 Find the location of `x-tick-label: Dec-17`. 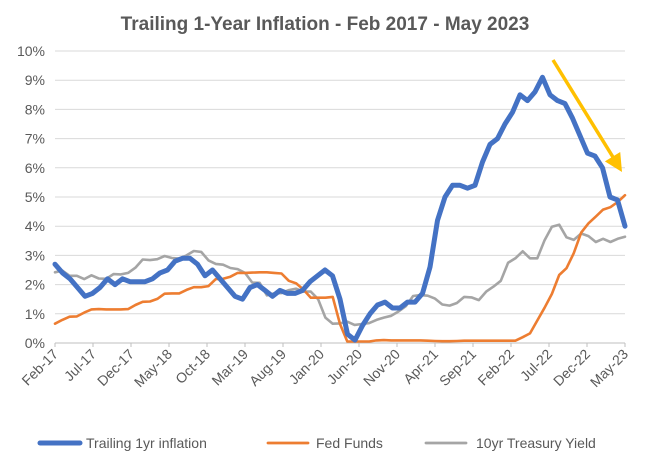

x-tick-label: Dec-17 is located at coordinates (115, 367).